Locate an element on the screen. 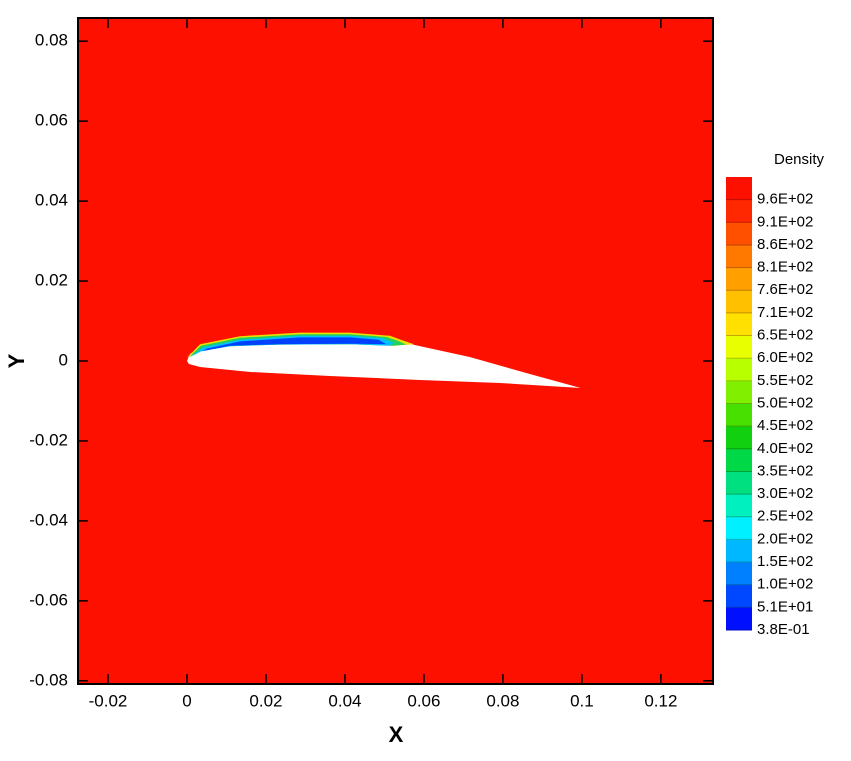  colorbar-label: 9.6E+02 is located at coordinates (785, 199).